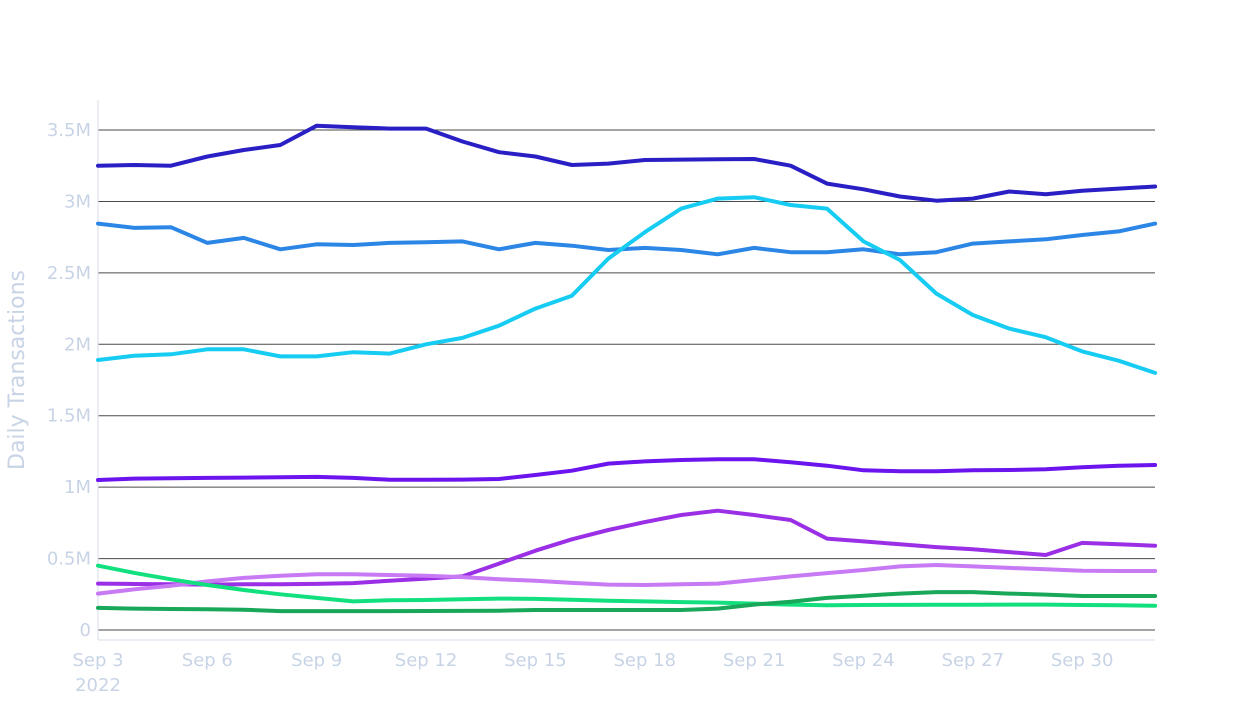 The height and width of the screenshot is (720, 1235). I want to click on x-tick-label: Sep 15, so click(535, 660).